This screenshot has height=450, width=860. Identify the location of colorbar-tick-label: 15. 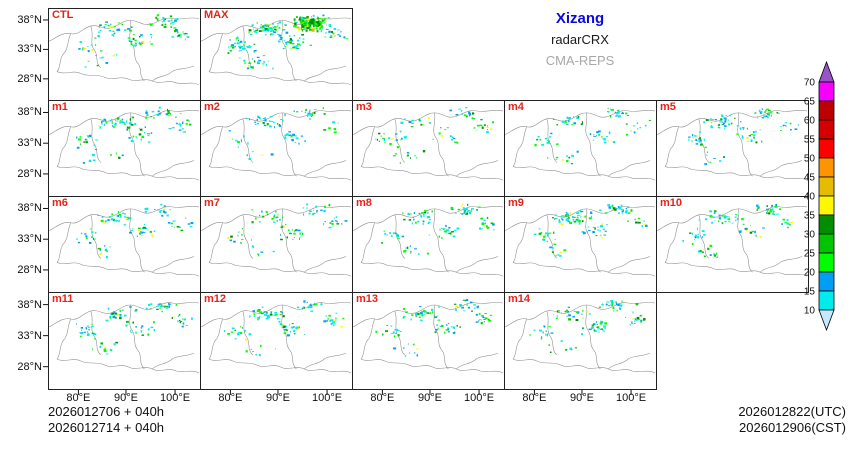
(810, 292).